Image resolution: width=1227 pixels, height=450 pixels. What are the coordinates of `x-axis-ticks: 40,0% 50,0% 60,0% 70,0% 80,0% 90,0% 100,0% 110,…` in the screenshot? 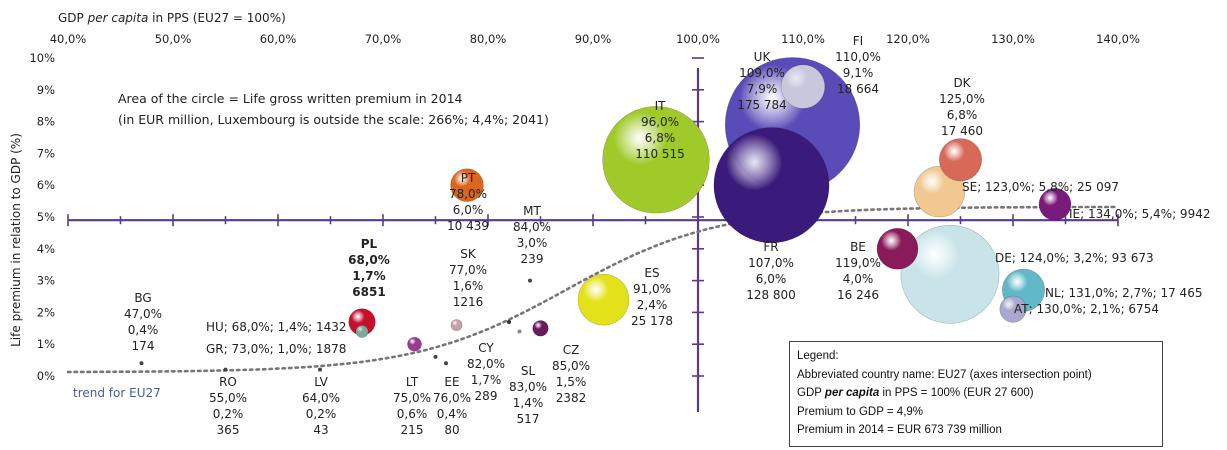 It's located at (595, 39).